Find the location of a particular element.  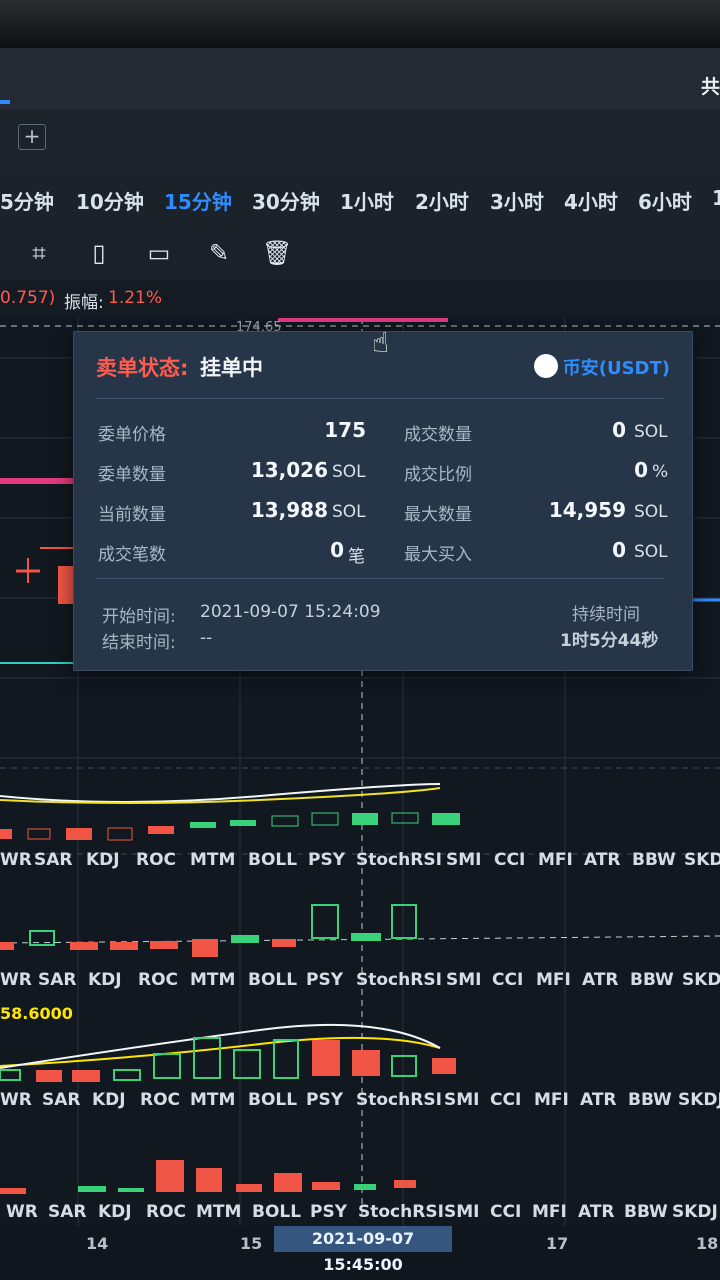

interval-10m: 10分钟 is located at coordinates (110, 202).